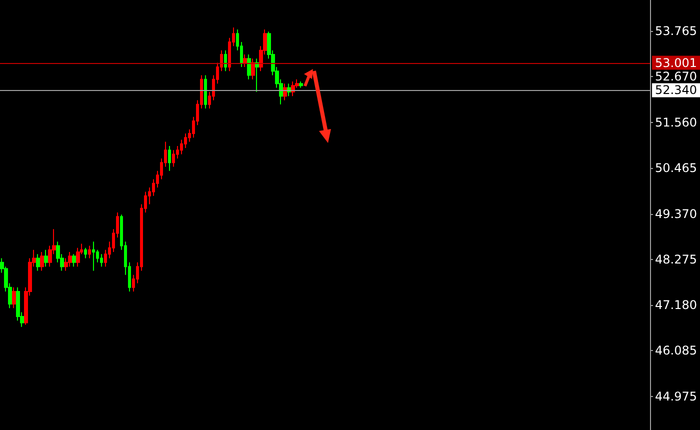  Describe the element at coordinates (676, 397) in the screenshot. I see `y-tick-label: 44.975` at that location.